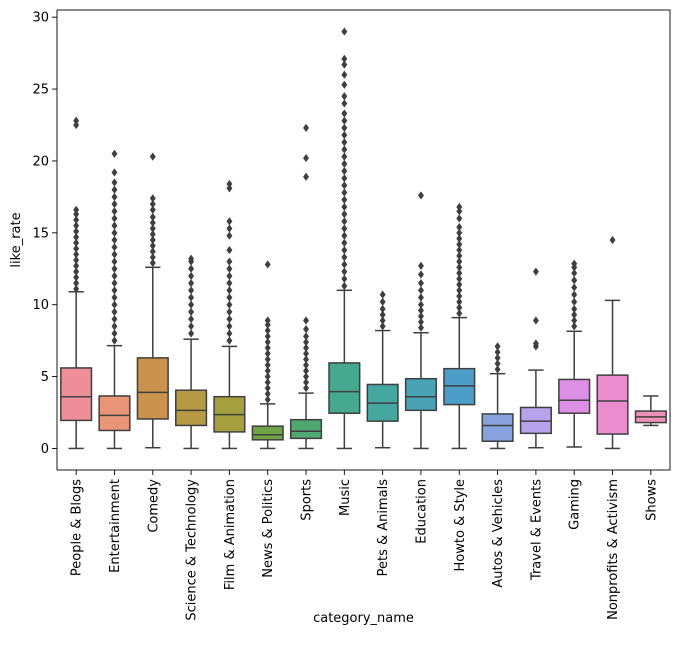 This screenshot has width=687, height=662. I want to click on x-tick-label: Gaming, so click(575, 504).